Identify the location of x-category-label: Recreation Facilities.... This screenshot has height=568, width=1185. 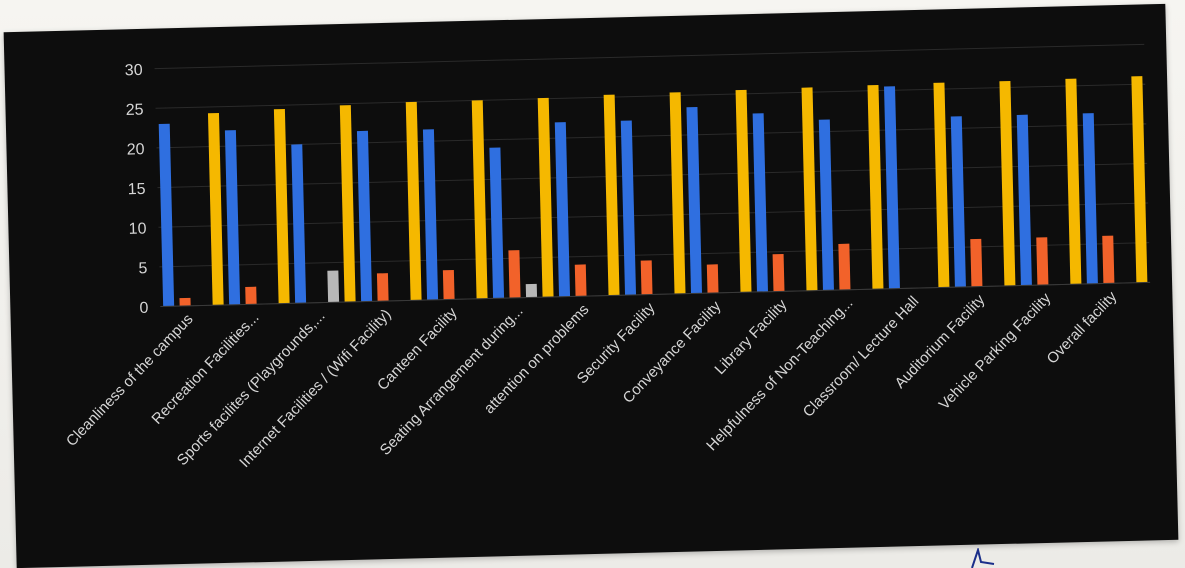
(206, 368).